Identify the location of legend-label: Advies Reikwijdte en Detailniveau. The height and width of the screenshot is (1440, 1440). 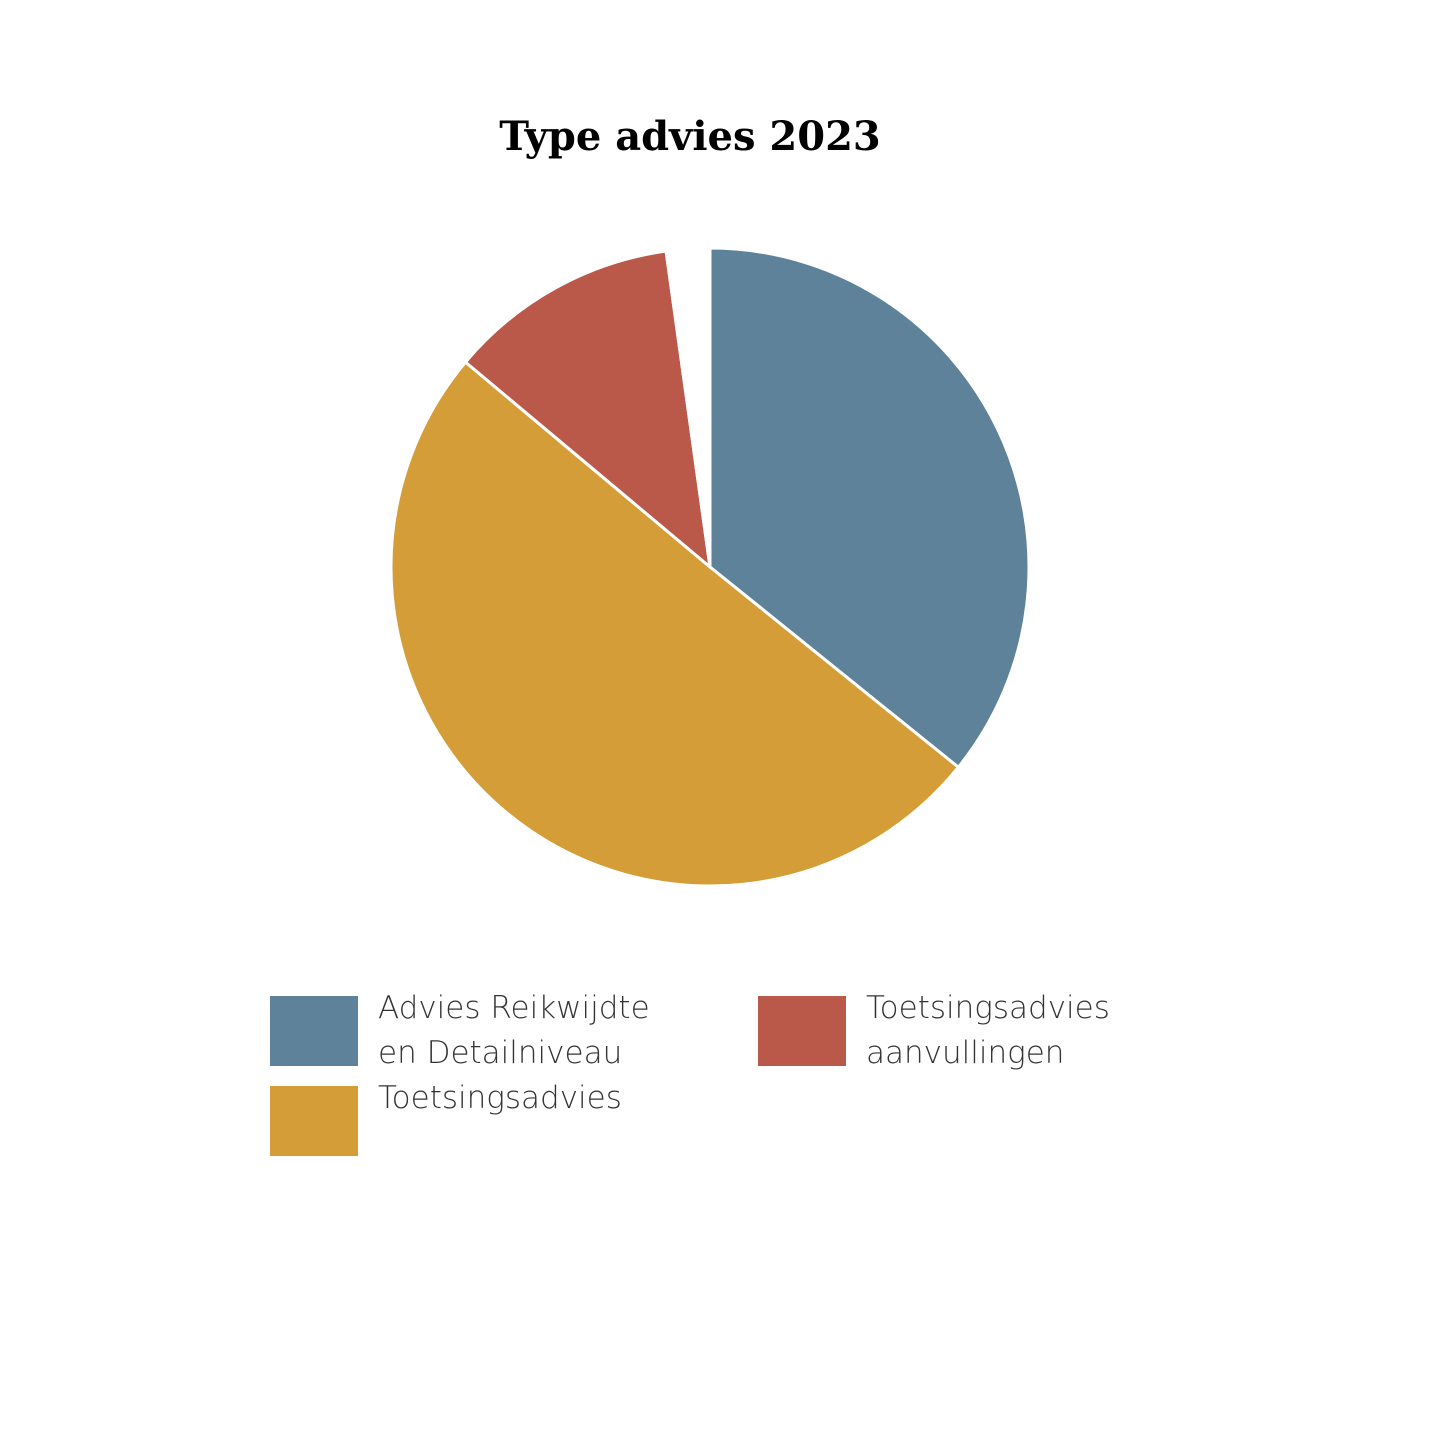
(514, 1030).